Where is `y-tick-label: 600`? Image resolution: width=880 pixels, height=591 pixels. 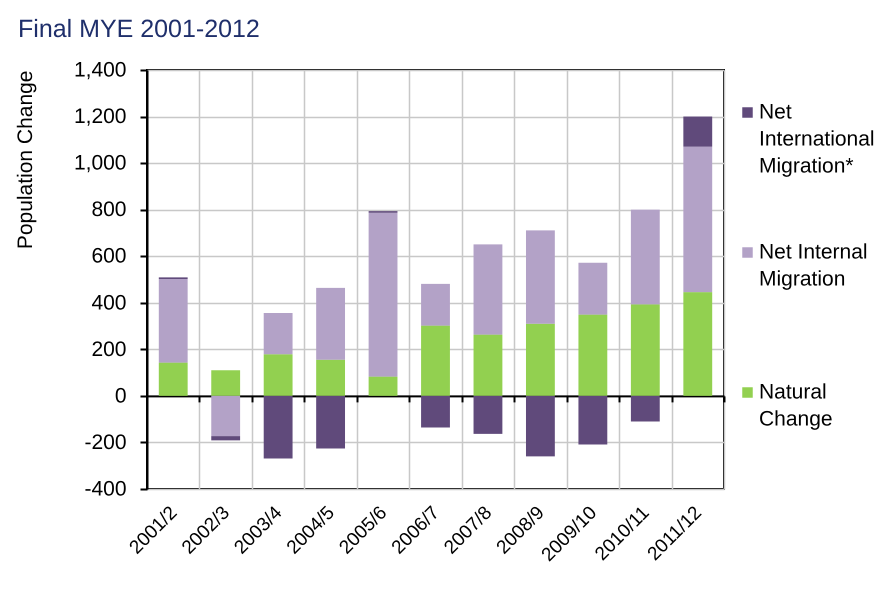 y-tick-label: 600 is located at coordinates (108, 256).